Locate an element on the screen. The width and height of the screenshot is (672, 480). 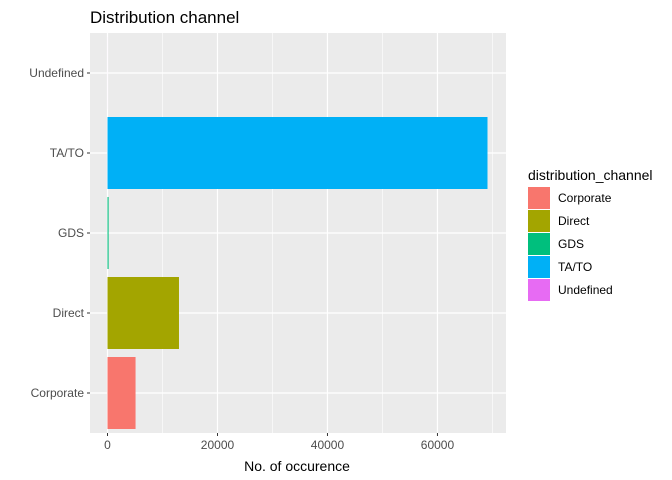
x-axis: 0 20000 40000 60000 is located at coordinates (279, 442).